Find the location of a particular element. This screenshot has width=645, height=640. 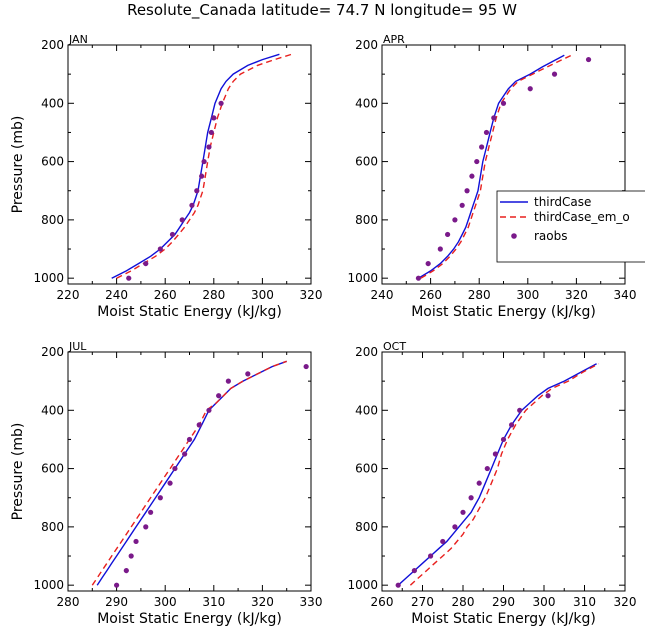

chart2-xtick-label: 280 is located at coordinates (68, 602).